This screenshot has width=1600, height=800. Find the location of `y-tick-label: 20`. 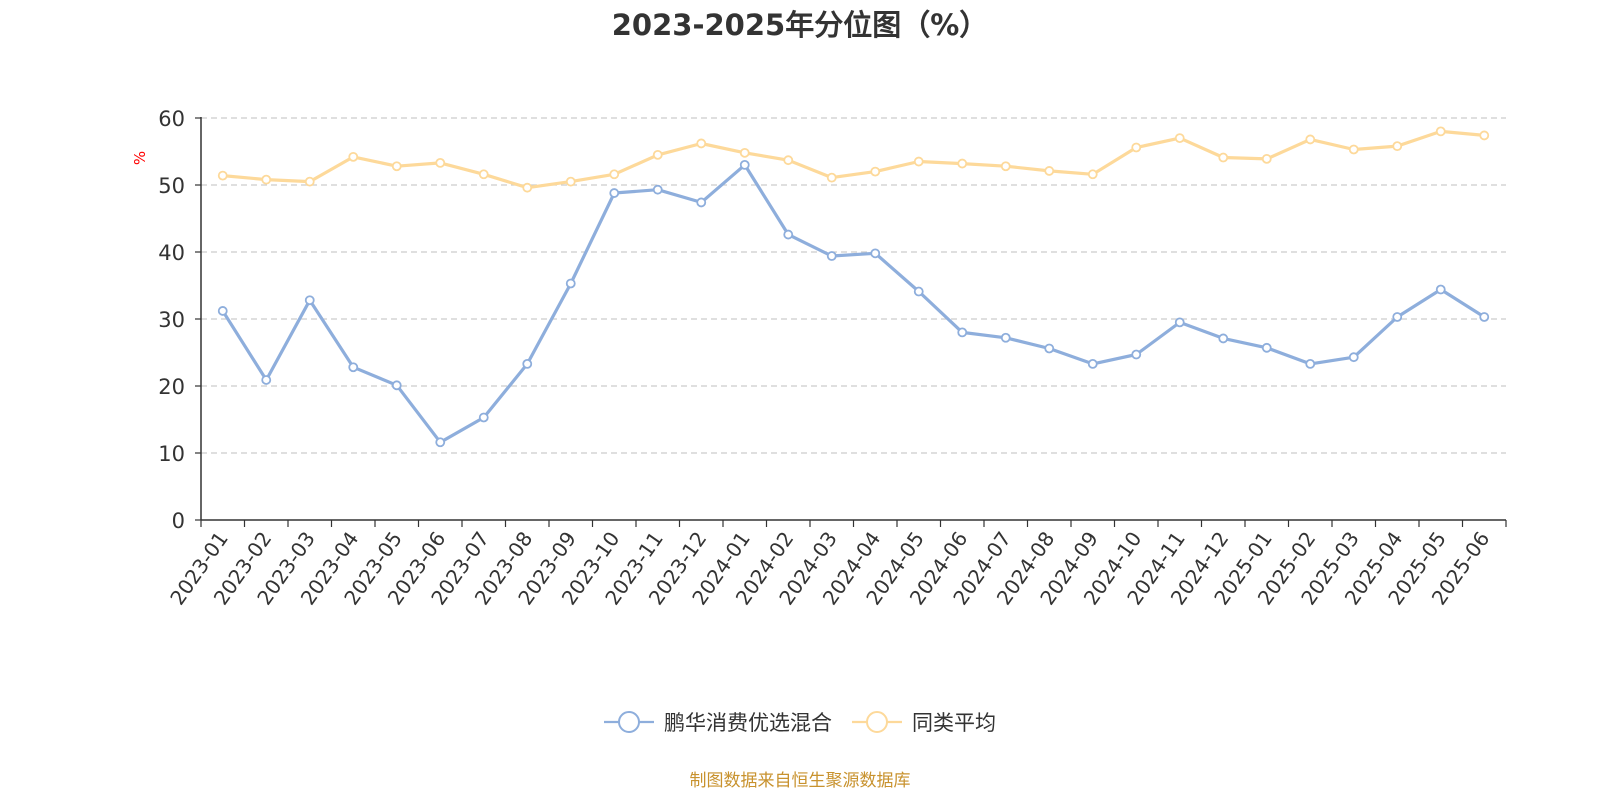

y-tick-label: 20 is located at coordinates (171, 387).